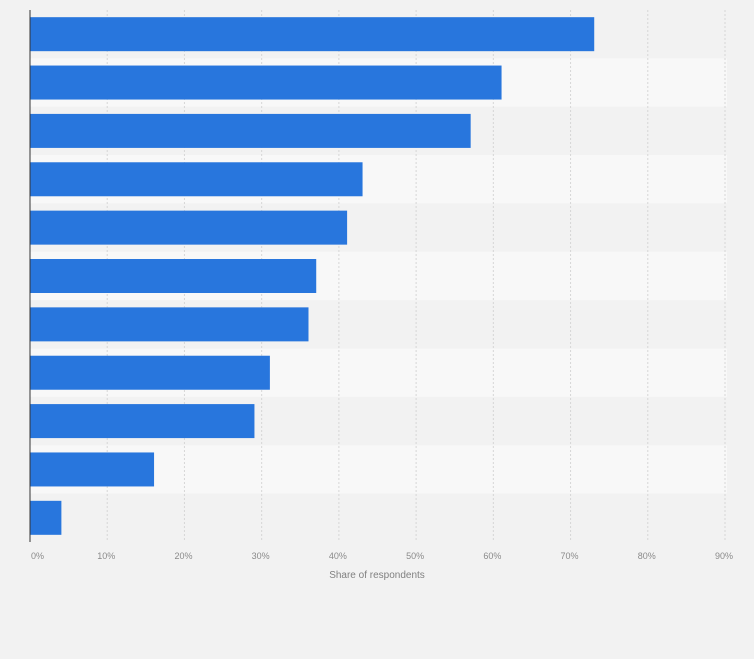 This screenshot has width=754, height=659. What do you see at coordinates (382, 556) in the screenshot?
I see `x-tick-labels: 0% 10% 20% 30% 40% 50% 60% 70% 80% 90%` at bounding box center [382, 556].